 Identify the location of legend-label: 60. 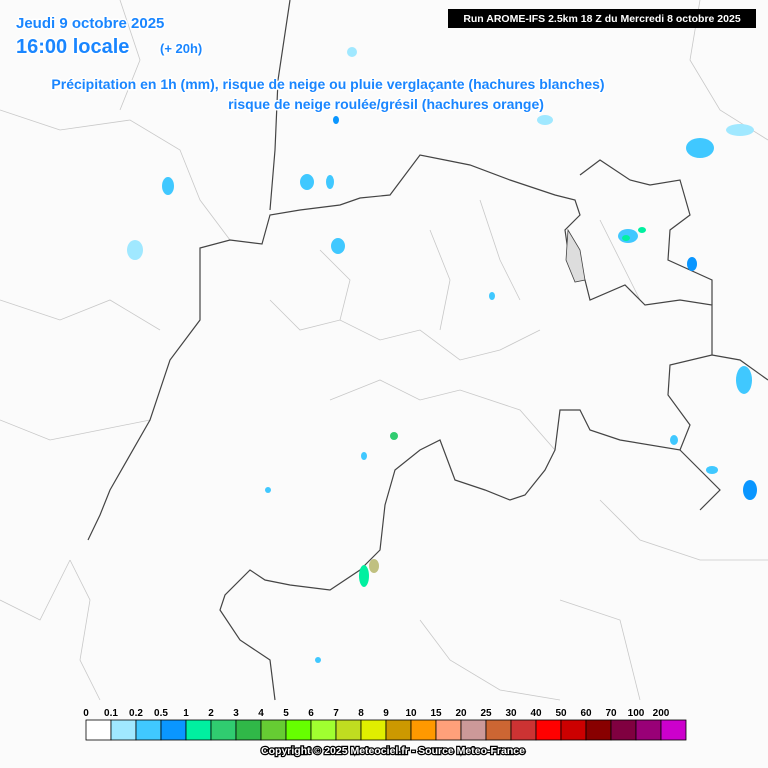
(586, 713).